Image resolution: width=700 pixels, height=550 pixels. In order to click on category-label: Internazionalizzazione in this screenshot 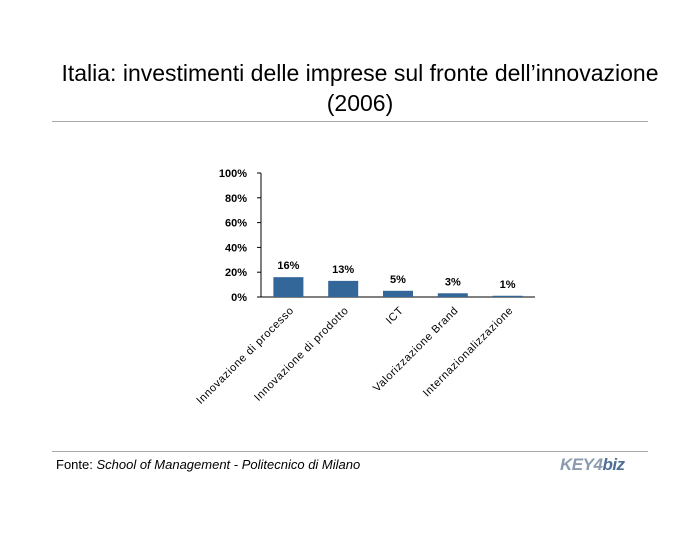, I will do `click(468, 352)`.